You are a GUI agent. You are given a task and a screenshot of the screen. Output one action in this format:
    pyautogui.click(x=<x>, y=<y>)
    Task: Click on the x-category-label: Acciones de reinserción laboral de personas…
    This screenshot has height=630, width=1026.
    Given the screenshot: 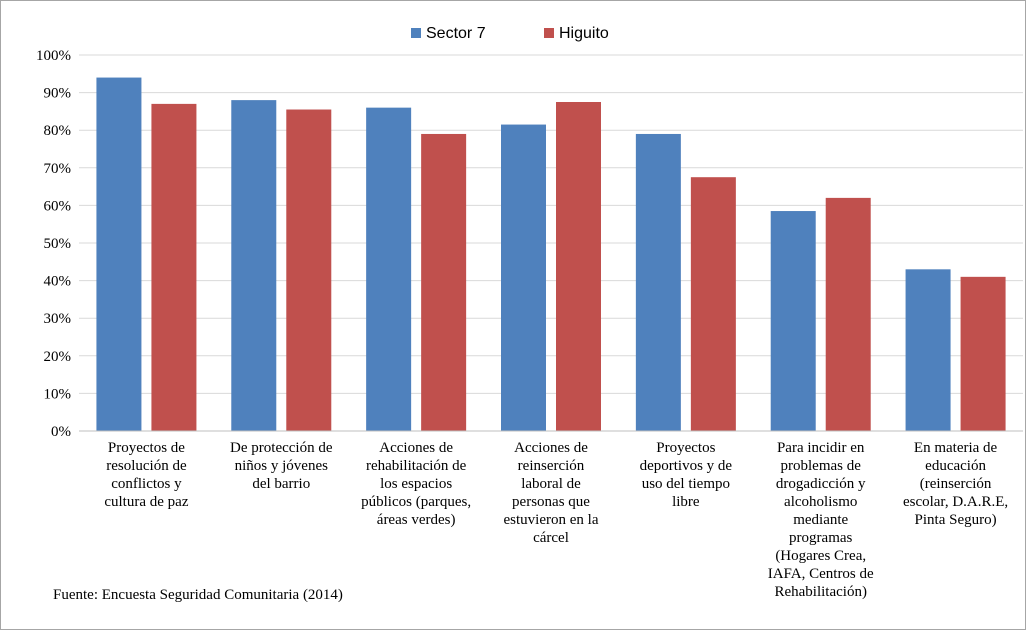 What is the action you would take?
    pyautogui.click(x=551, y=493)
    